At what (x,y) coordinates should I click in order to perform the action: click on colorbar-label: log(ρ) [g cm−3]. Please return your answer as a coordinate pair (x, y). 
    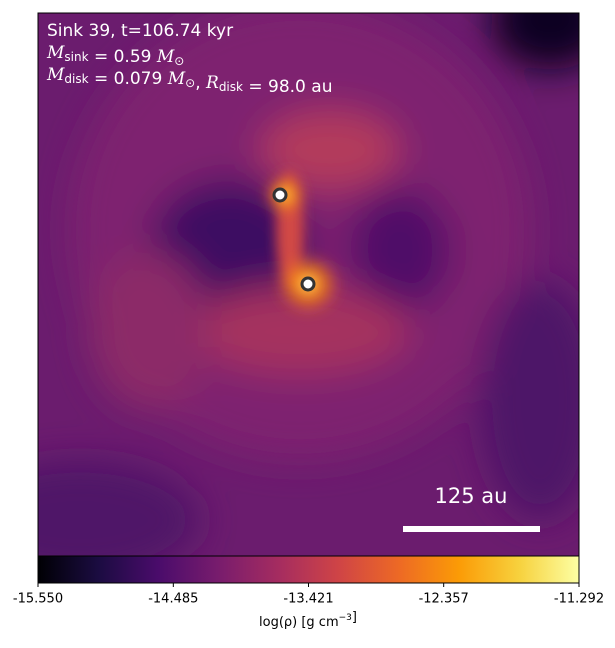
    Looking at the image, I should click on (308, 620).